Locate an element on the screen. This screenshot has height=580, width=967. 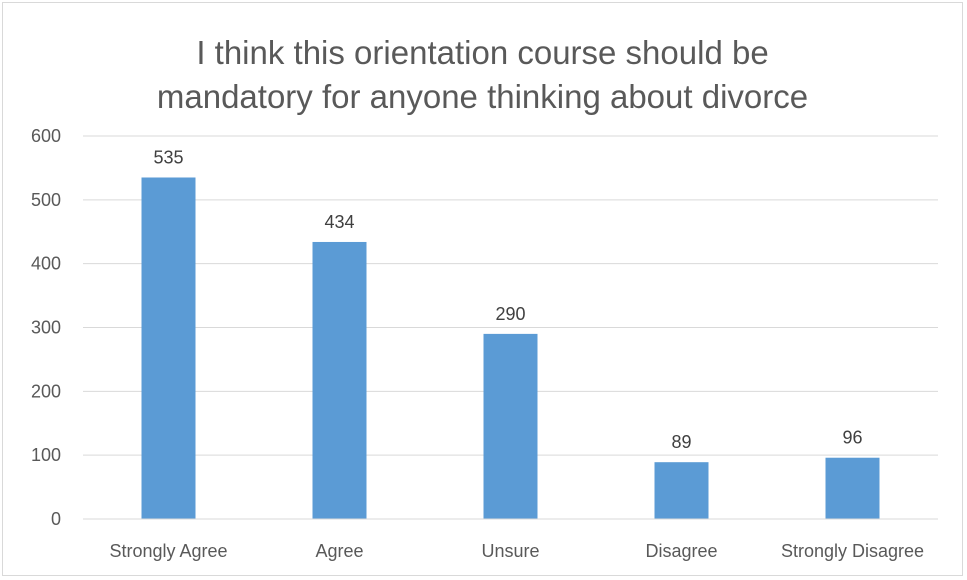
data-label: 535 is located at coordinates (168, 157).